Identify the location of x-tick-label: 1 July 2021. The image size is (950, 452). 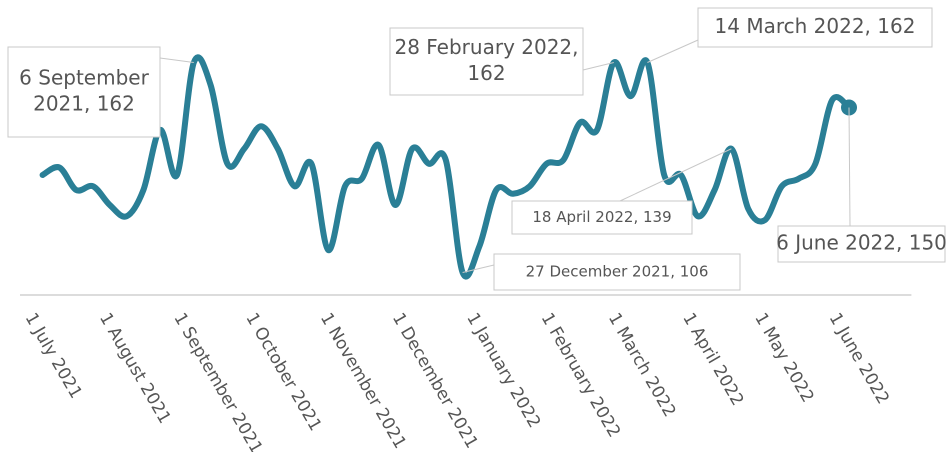
(53, 356).